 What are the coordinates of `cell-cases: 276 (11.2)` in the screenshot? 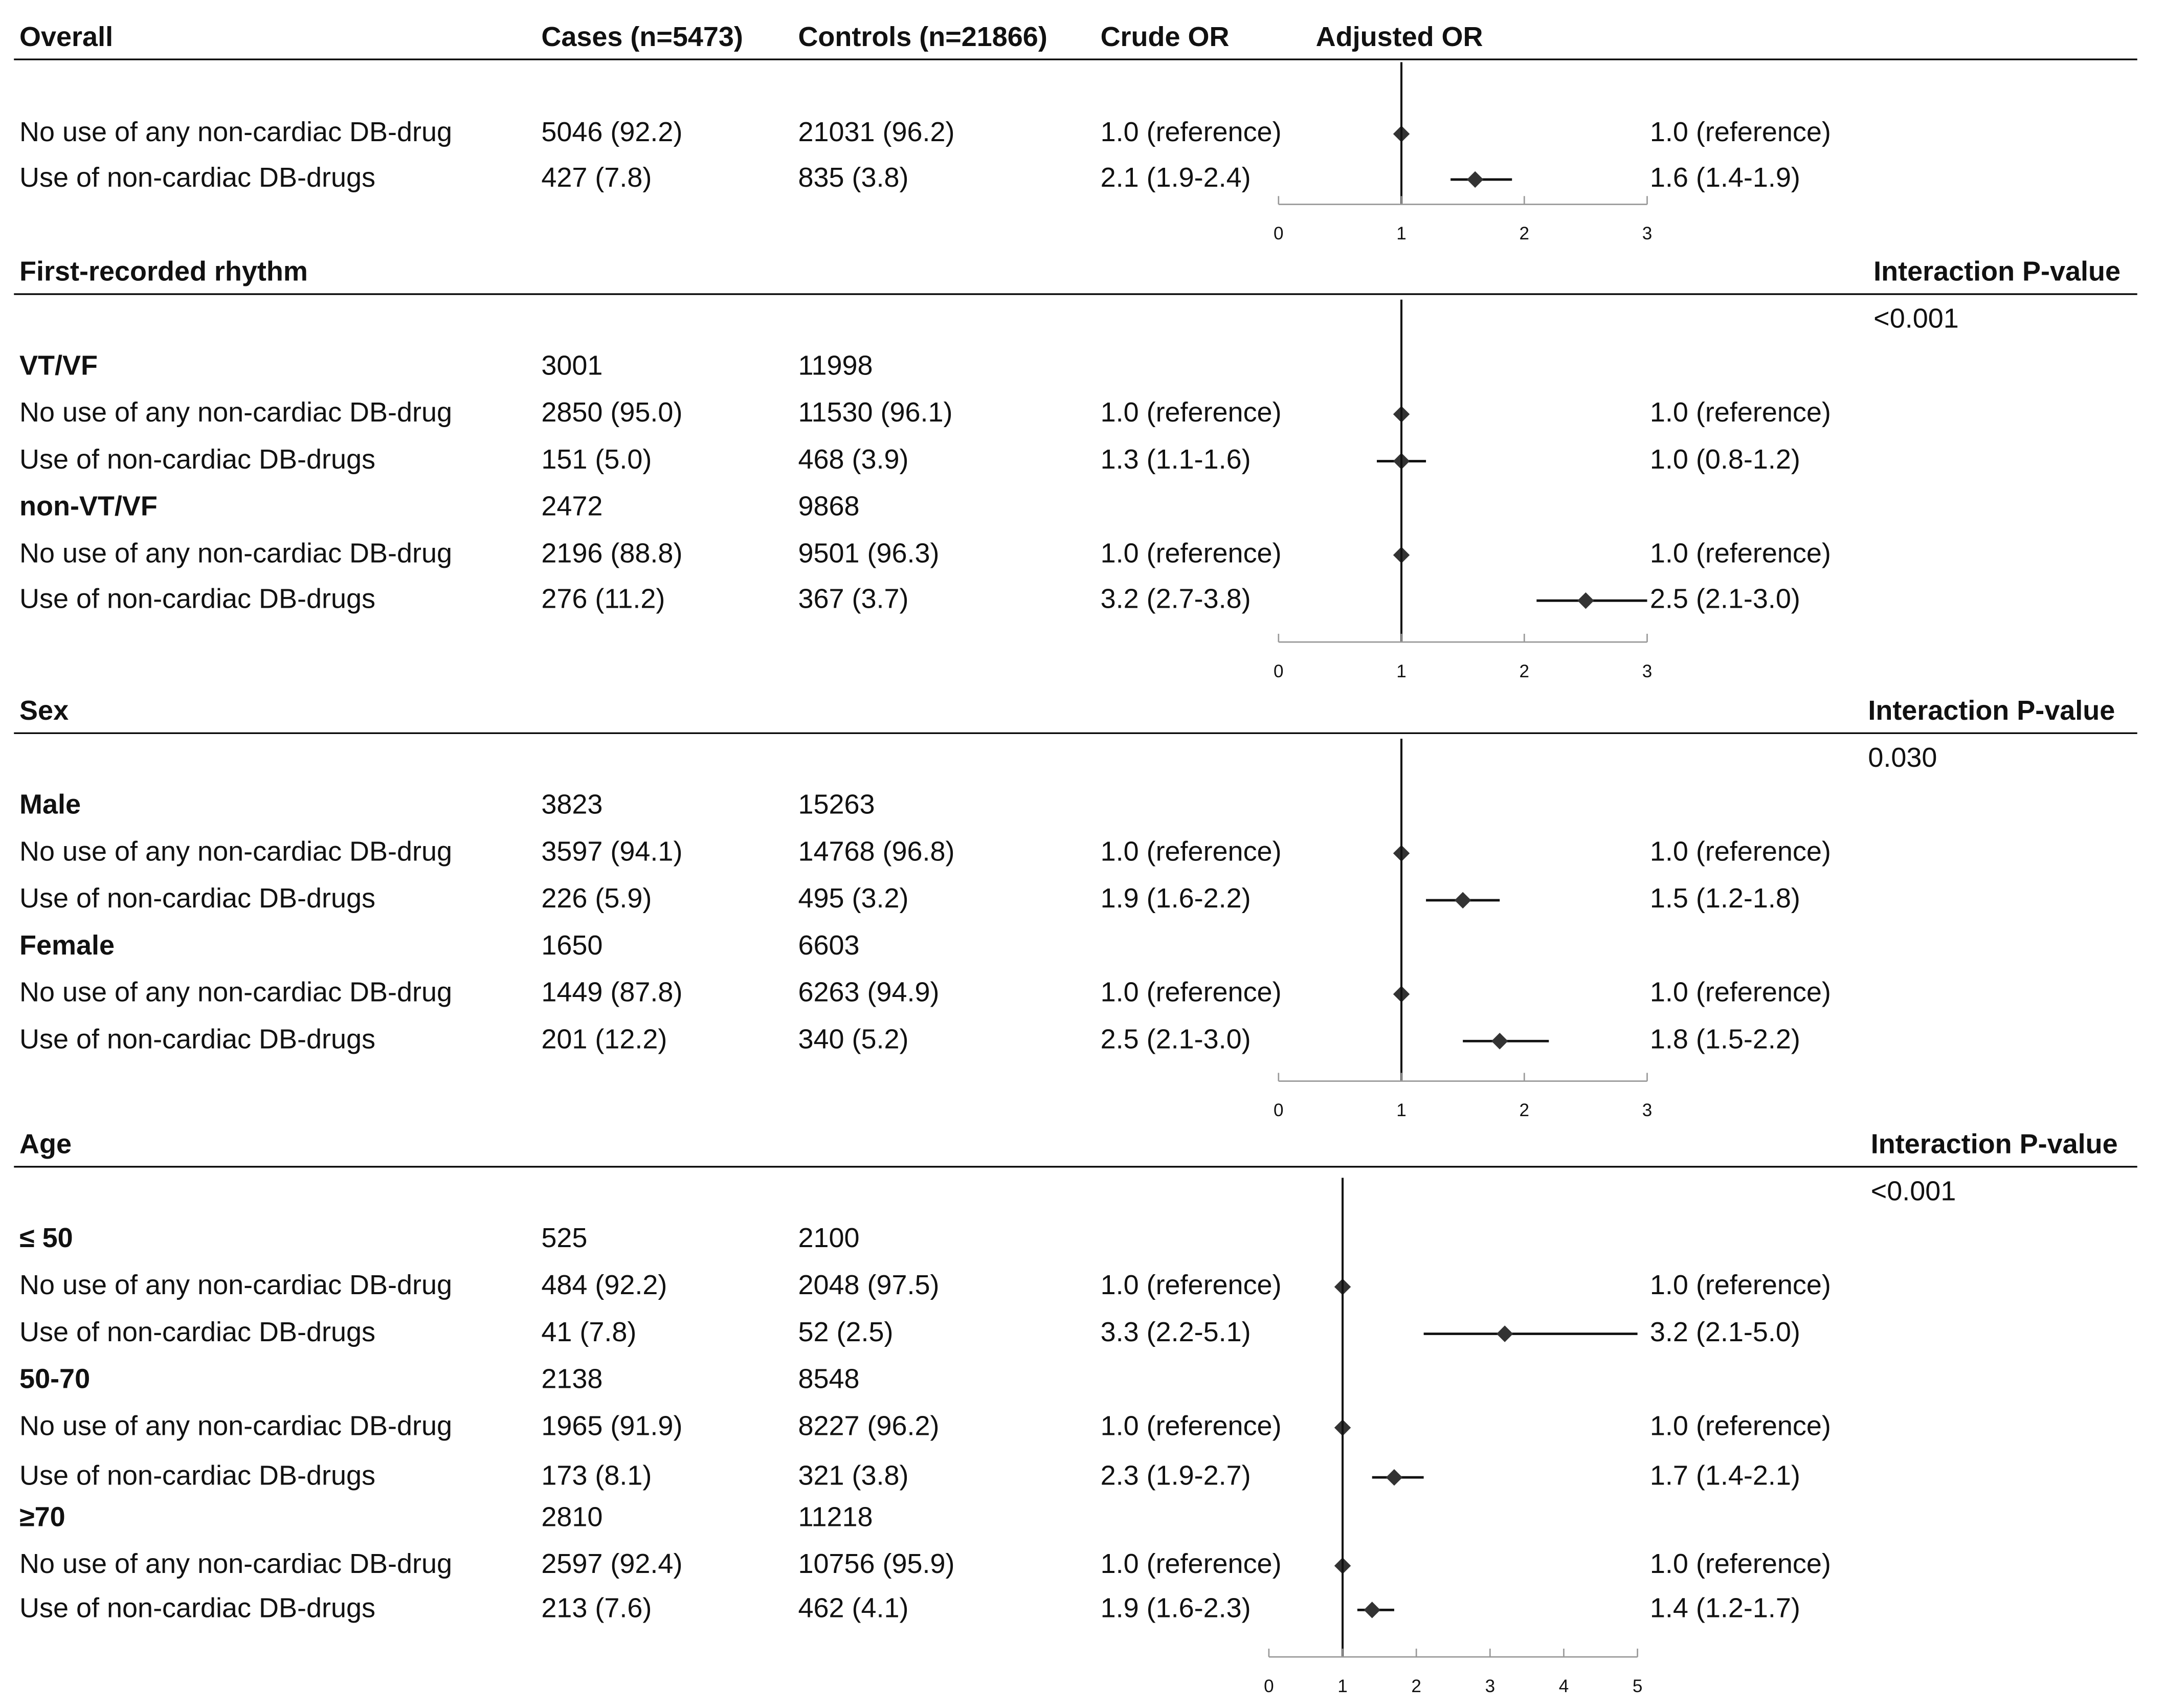 It's located at (603, 598).